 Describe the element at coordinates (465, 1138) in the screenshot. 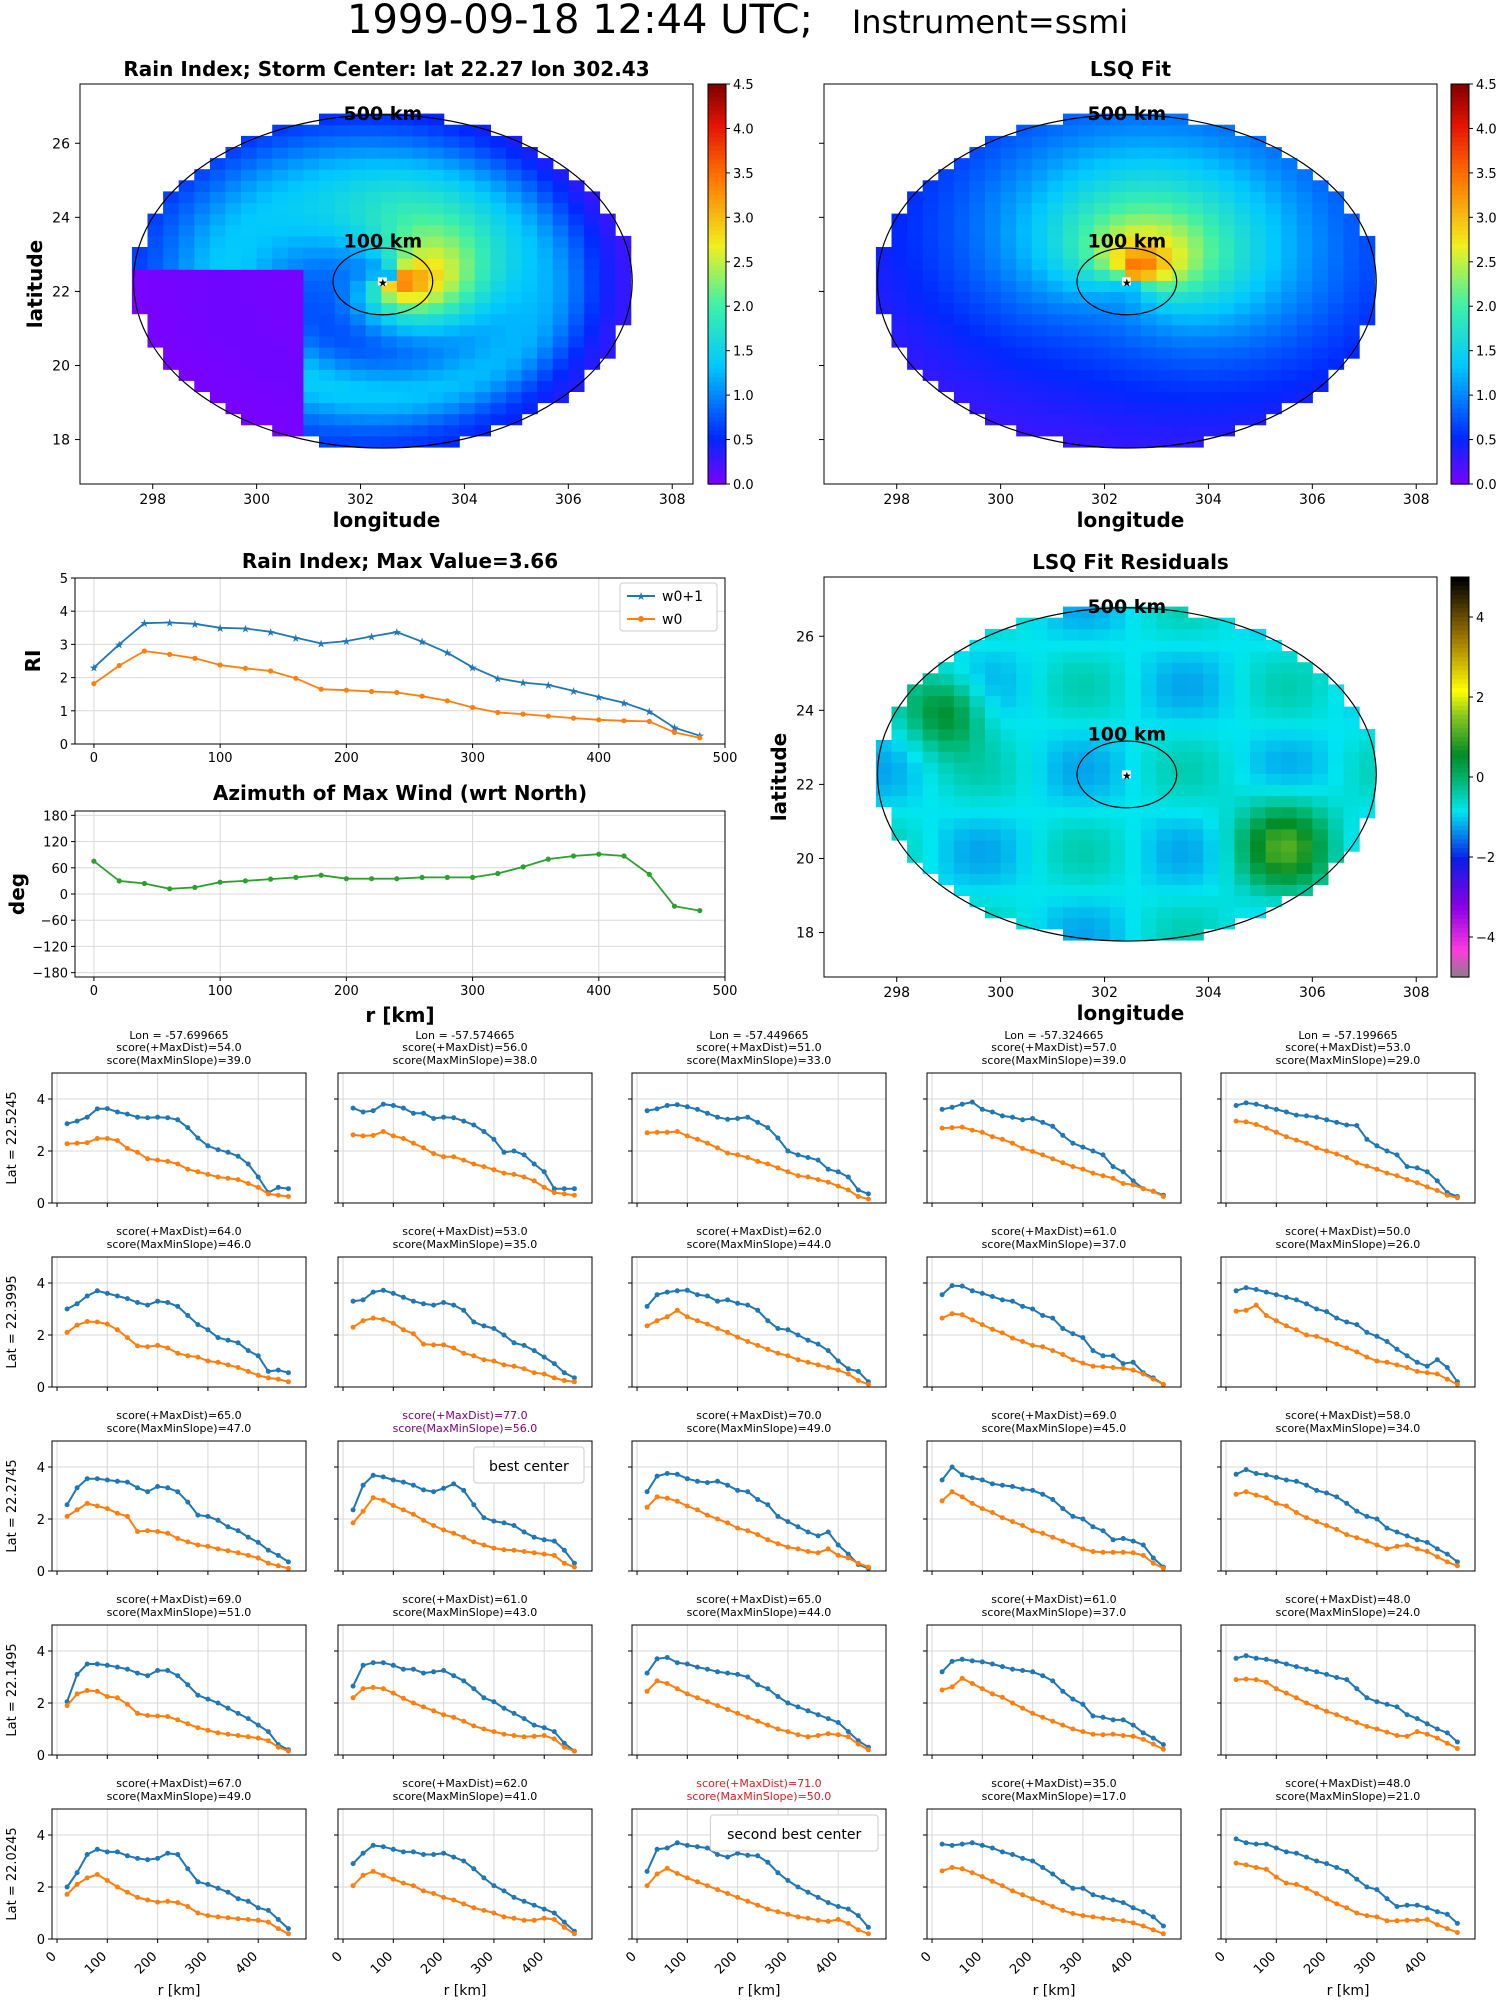

I see `plot-bg` at that location.